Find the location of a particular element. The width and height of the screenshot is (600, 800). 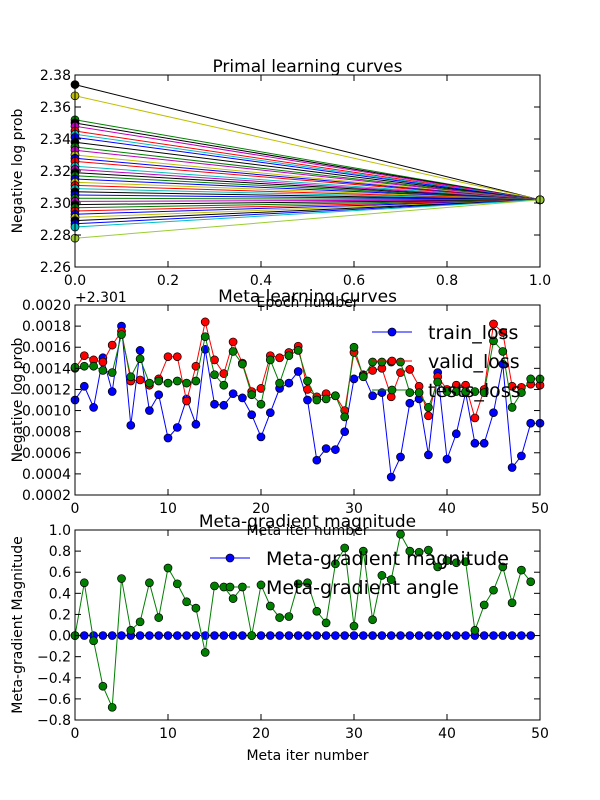

x-tick-label: 0 is located at coordinates (75, 734).